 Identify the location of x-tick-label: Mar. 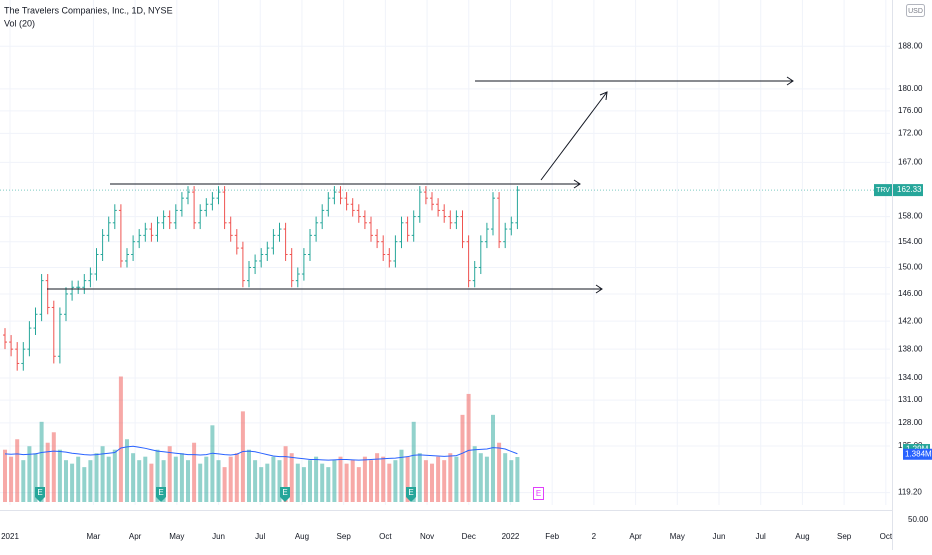
(94, 536).